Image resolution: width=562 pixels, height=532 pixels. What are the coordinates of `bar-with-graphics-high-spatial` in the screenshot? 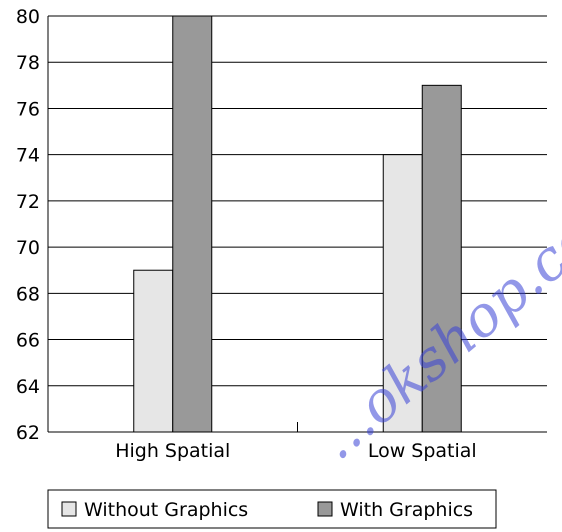 It's located at (192, 224).